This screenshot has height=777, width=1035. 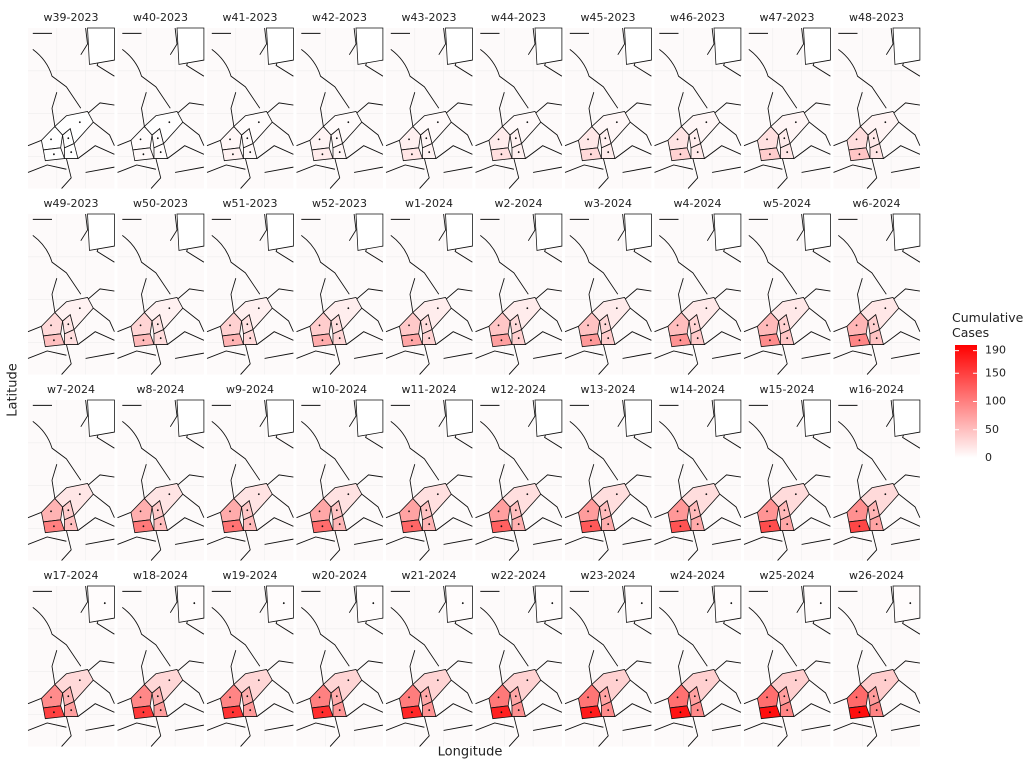 What do you see at coordinates (787, 389) in the screenshot?
I see `facet-title: w15-2024` at bounding box center [787, 389].